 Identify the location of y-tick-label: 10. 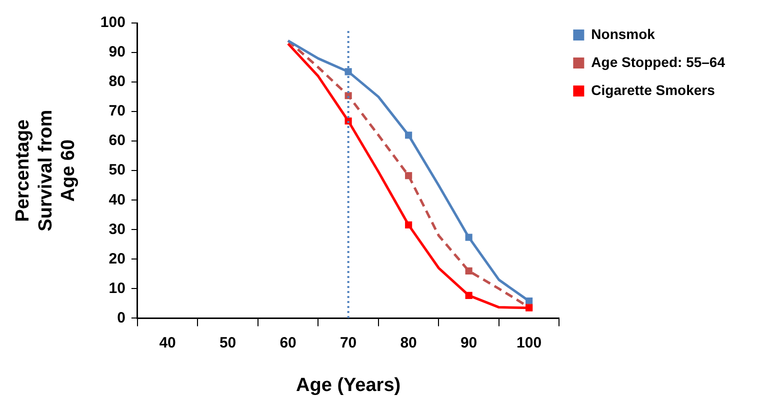
(117, 288).